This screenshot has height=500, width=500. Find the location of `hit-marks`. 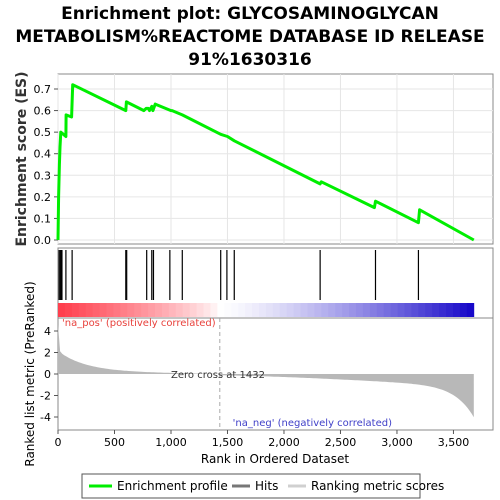

hit-marks is located at coordinates (239, 275).